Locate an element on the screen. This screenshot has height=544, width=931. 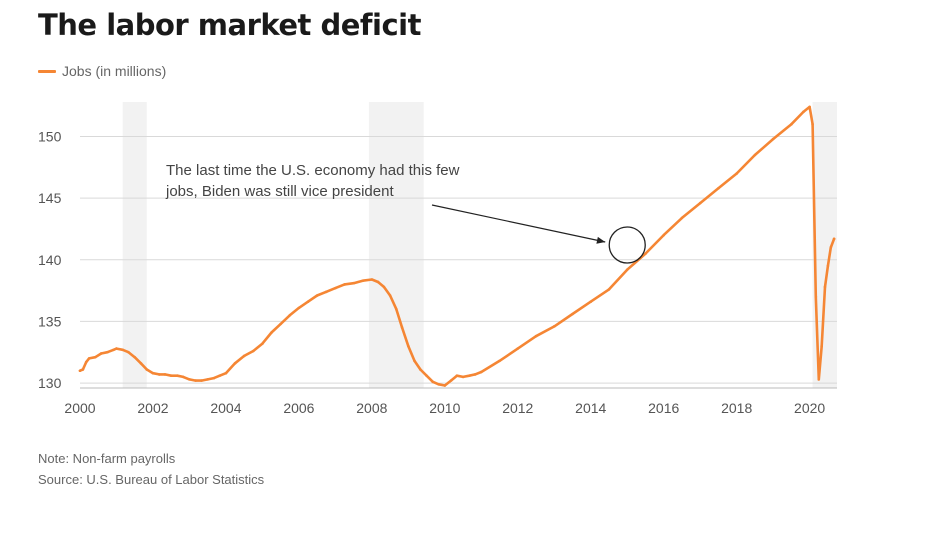
x-tick-label-2010: 2010 is located at coordinates (444, 408).